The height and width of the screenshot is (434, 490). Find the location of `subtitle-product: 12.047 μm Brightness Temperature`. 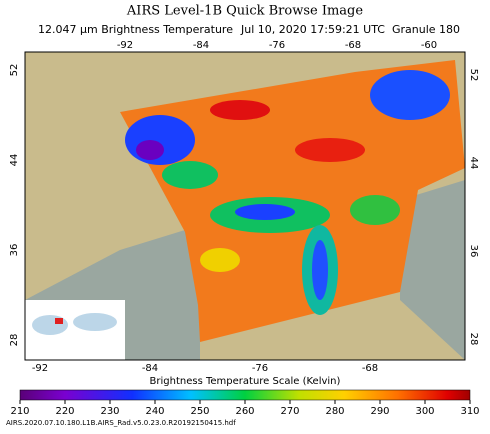

subtitle-product: 12.047 μm Brightness Temperature is located at coordinates (135, 29).